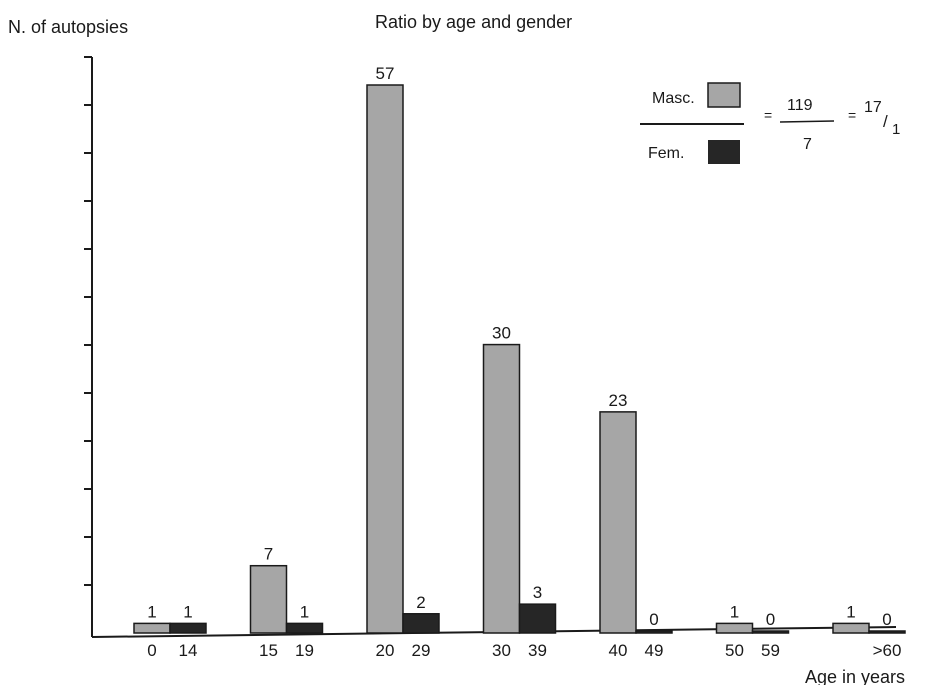 The height and width of the screenshot is (690, 926). I want to click on x-tick-label: 19, so click(304, 650).